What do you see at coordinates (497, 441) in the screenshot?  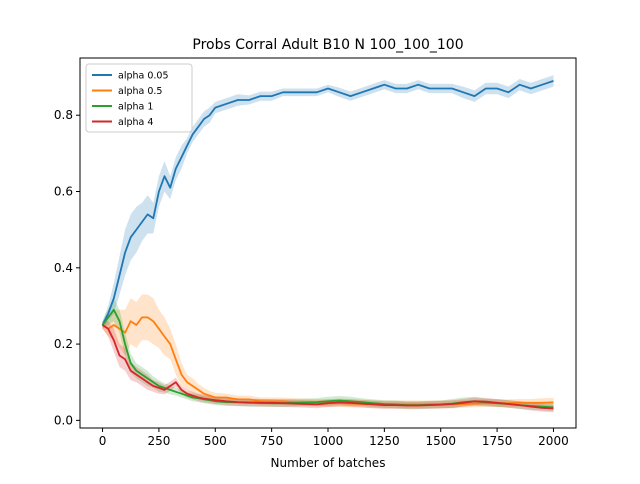 I see `x-tick-label: 1750` at bounding box center [497, 441].